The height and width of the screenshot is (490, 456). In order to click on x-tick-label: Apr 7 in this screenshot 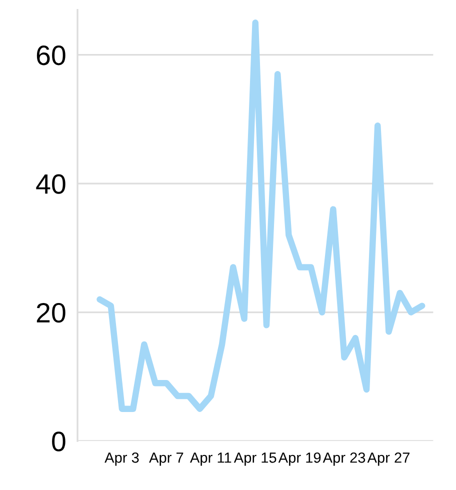, I will do `click(166, 459)`.